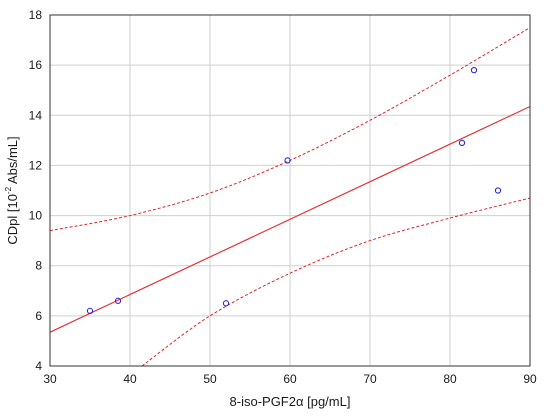  What do you see at coordinates (38, 316) in the screenshot?
I see `y-tick-label: 6` at bounding box center [38, 316].